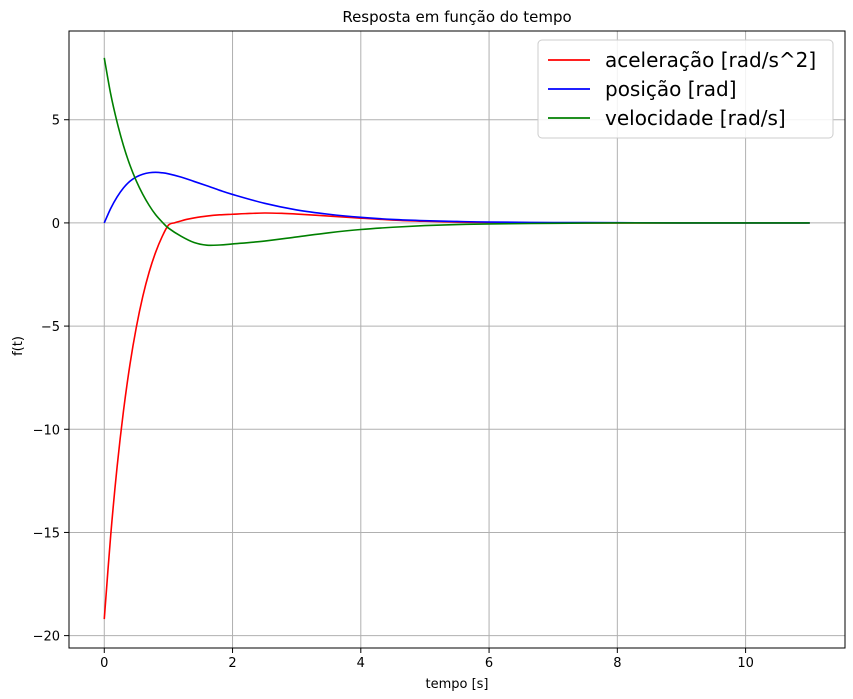  Describe the element at coordinates (46, 430) in the screenshot. I see `y-tick-label: −10` at that location.